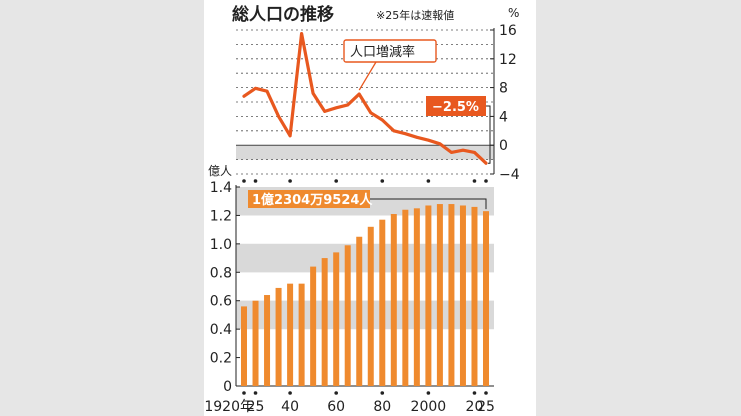  I want to click on chart-title: 総人口の推移, so click(283, 14).